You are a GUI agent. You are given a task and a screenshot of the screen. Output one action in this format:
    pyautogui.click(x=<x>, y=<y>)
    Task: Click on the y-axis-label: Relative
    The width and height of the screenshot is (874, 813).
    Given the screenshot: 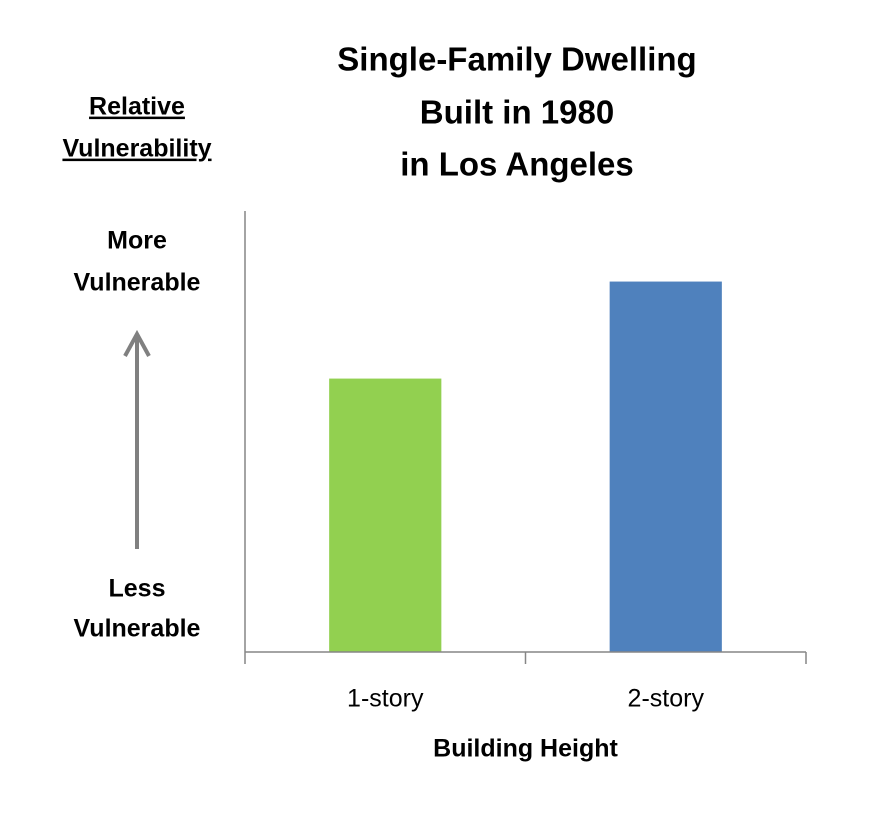 What is the action you would take?
    pyautogui.click(x=137, y=107)
    